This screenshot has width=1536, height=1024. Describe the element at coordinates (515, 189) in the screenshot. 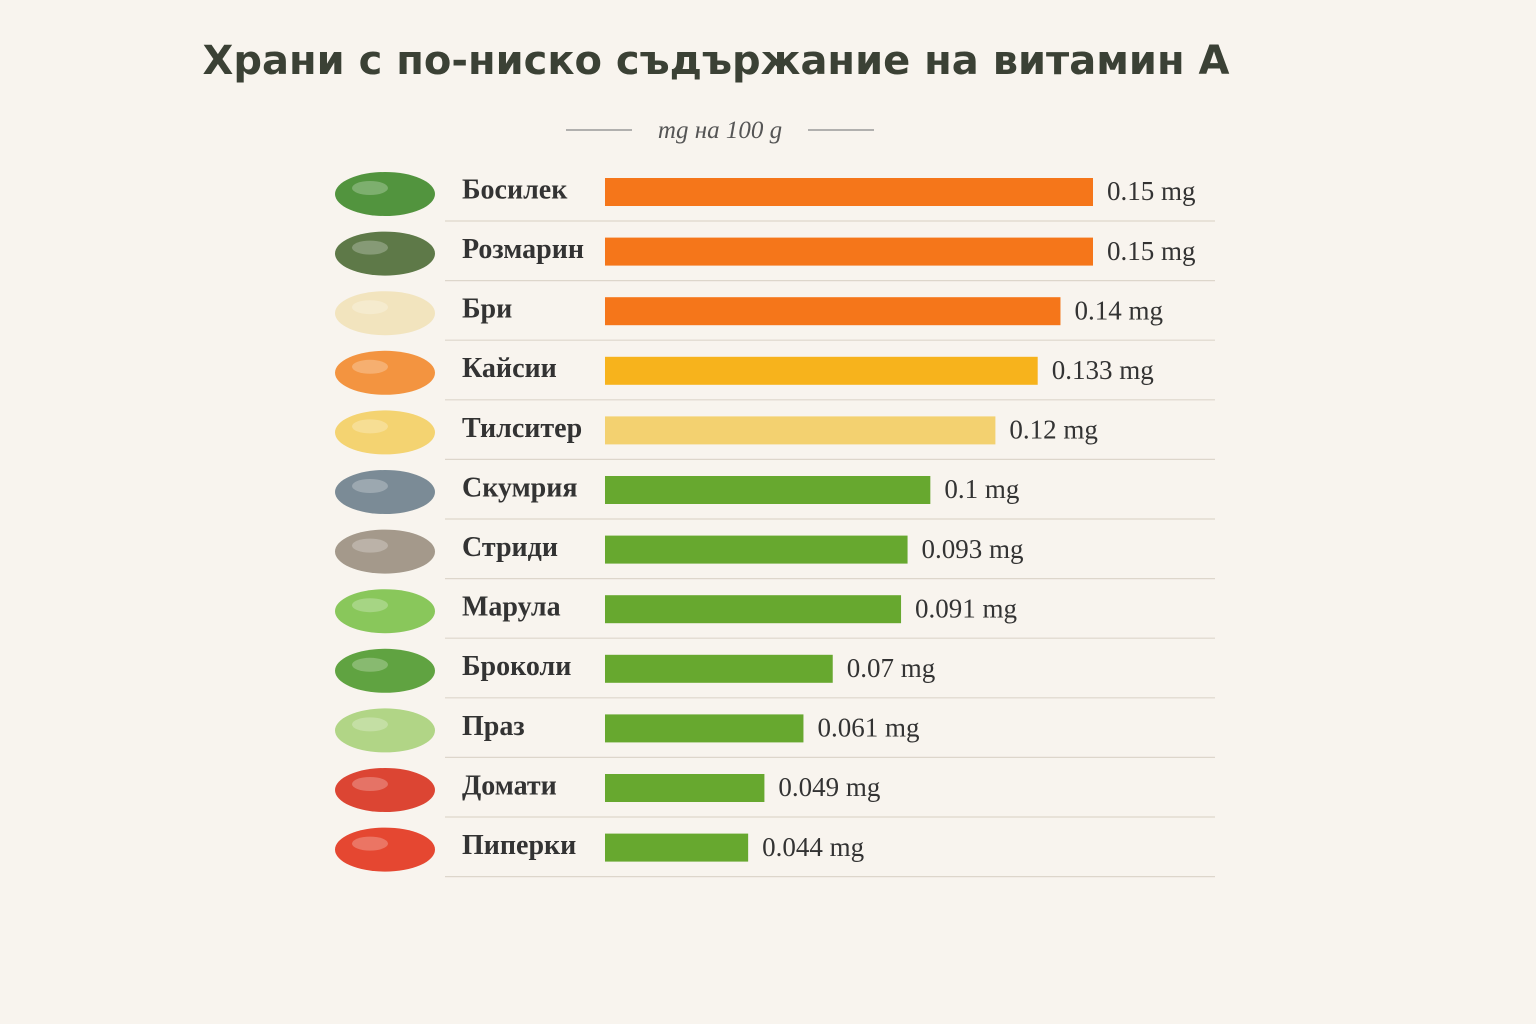

I see `category-label: Босилек` at that location.